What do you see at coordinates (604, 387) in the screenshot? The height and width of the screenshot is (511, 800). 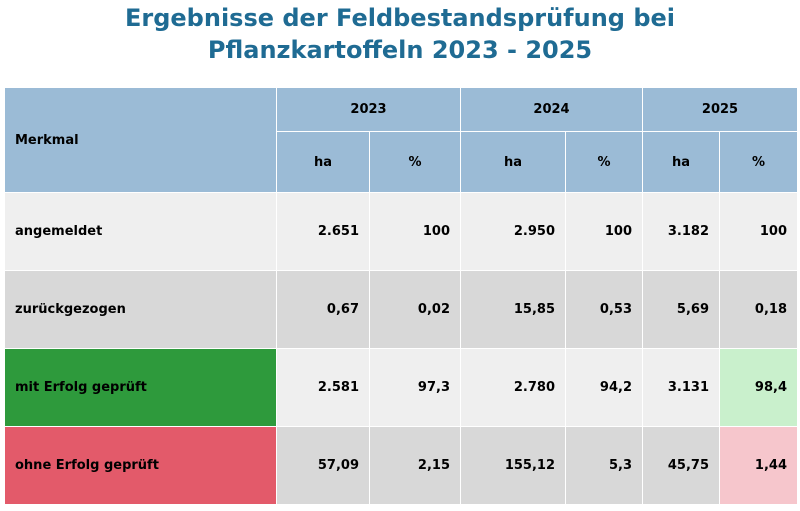 I see `table-cell: 94,2` at bounding box center [604, 387].